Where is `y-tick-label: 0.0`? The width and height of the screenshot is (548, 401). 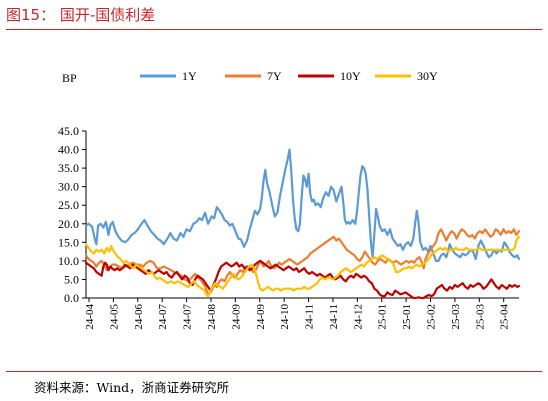
y-tick-label: 0.0 is located at coordinates (71, 298).